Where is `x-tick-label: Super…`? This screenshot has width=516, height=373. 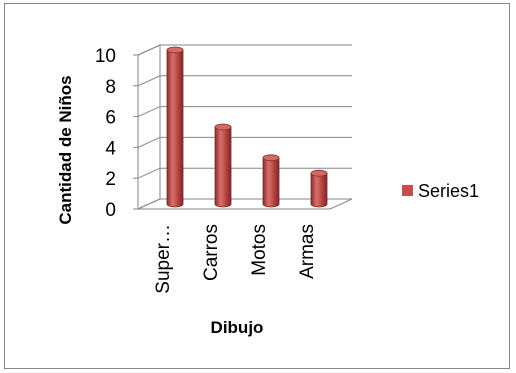
x-tick-label: Super… is located at coordinates (163, 259).